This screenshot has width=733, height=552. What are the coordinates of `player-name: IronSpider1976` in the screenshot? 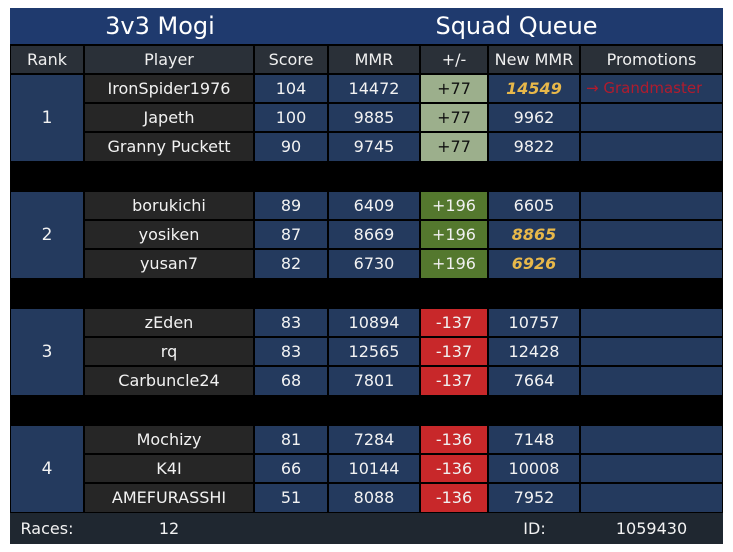 It's located at (169, 89).